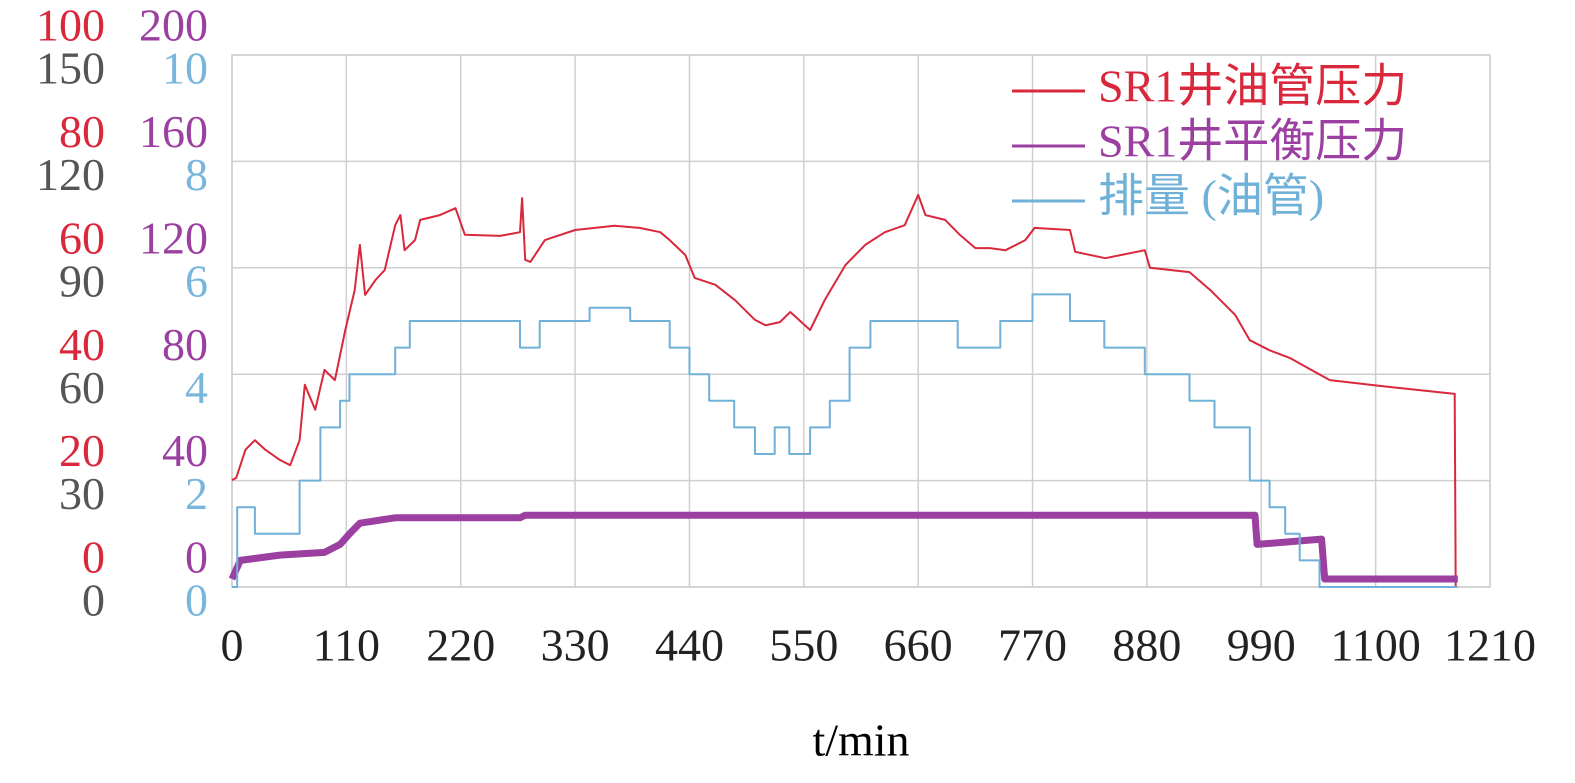  I want to click on y4-tick-label: 0, so click(196, 600).